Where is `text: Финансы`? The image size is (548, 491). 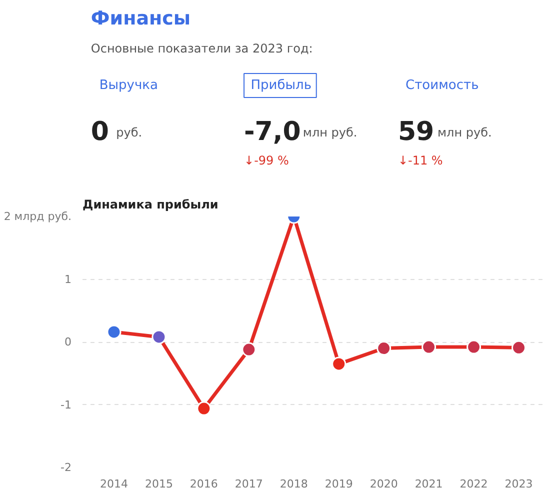 text: Финансы is located at coordinates (140, 19).